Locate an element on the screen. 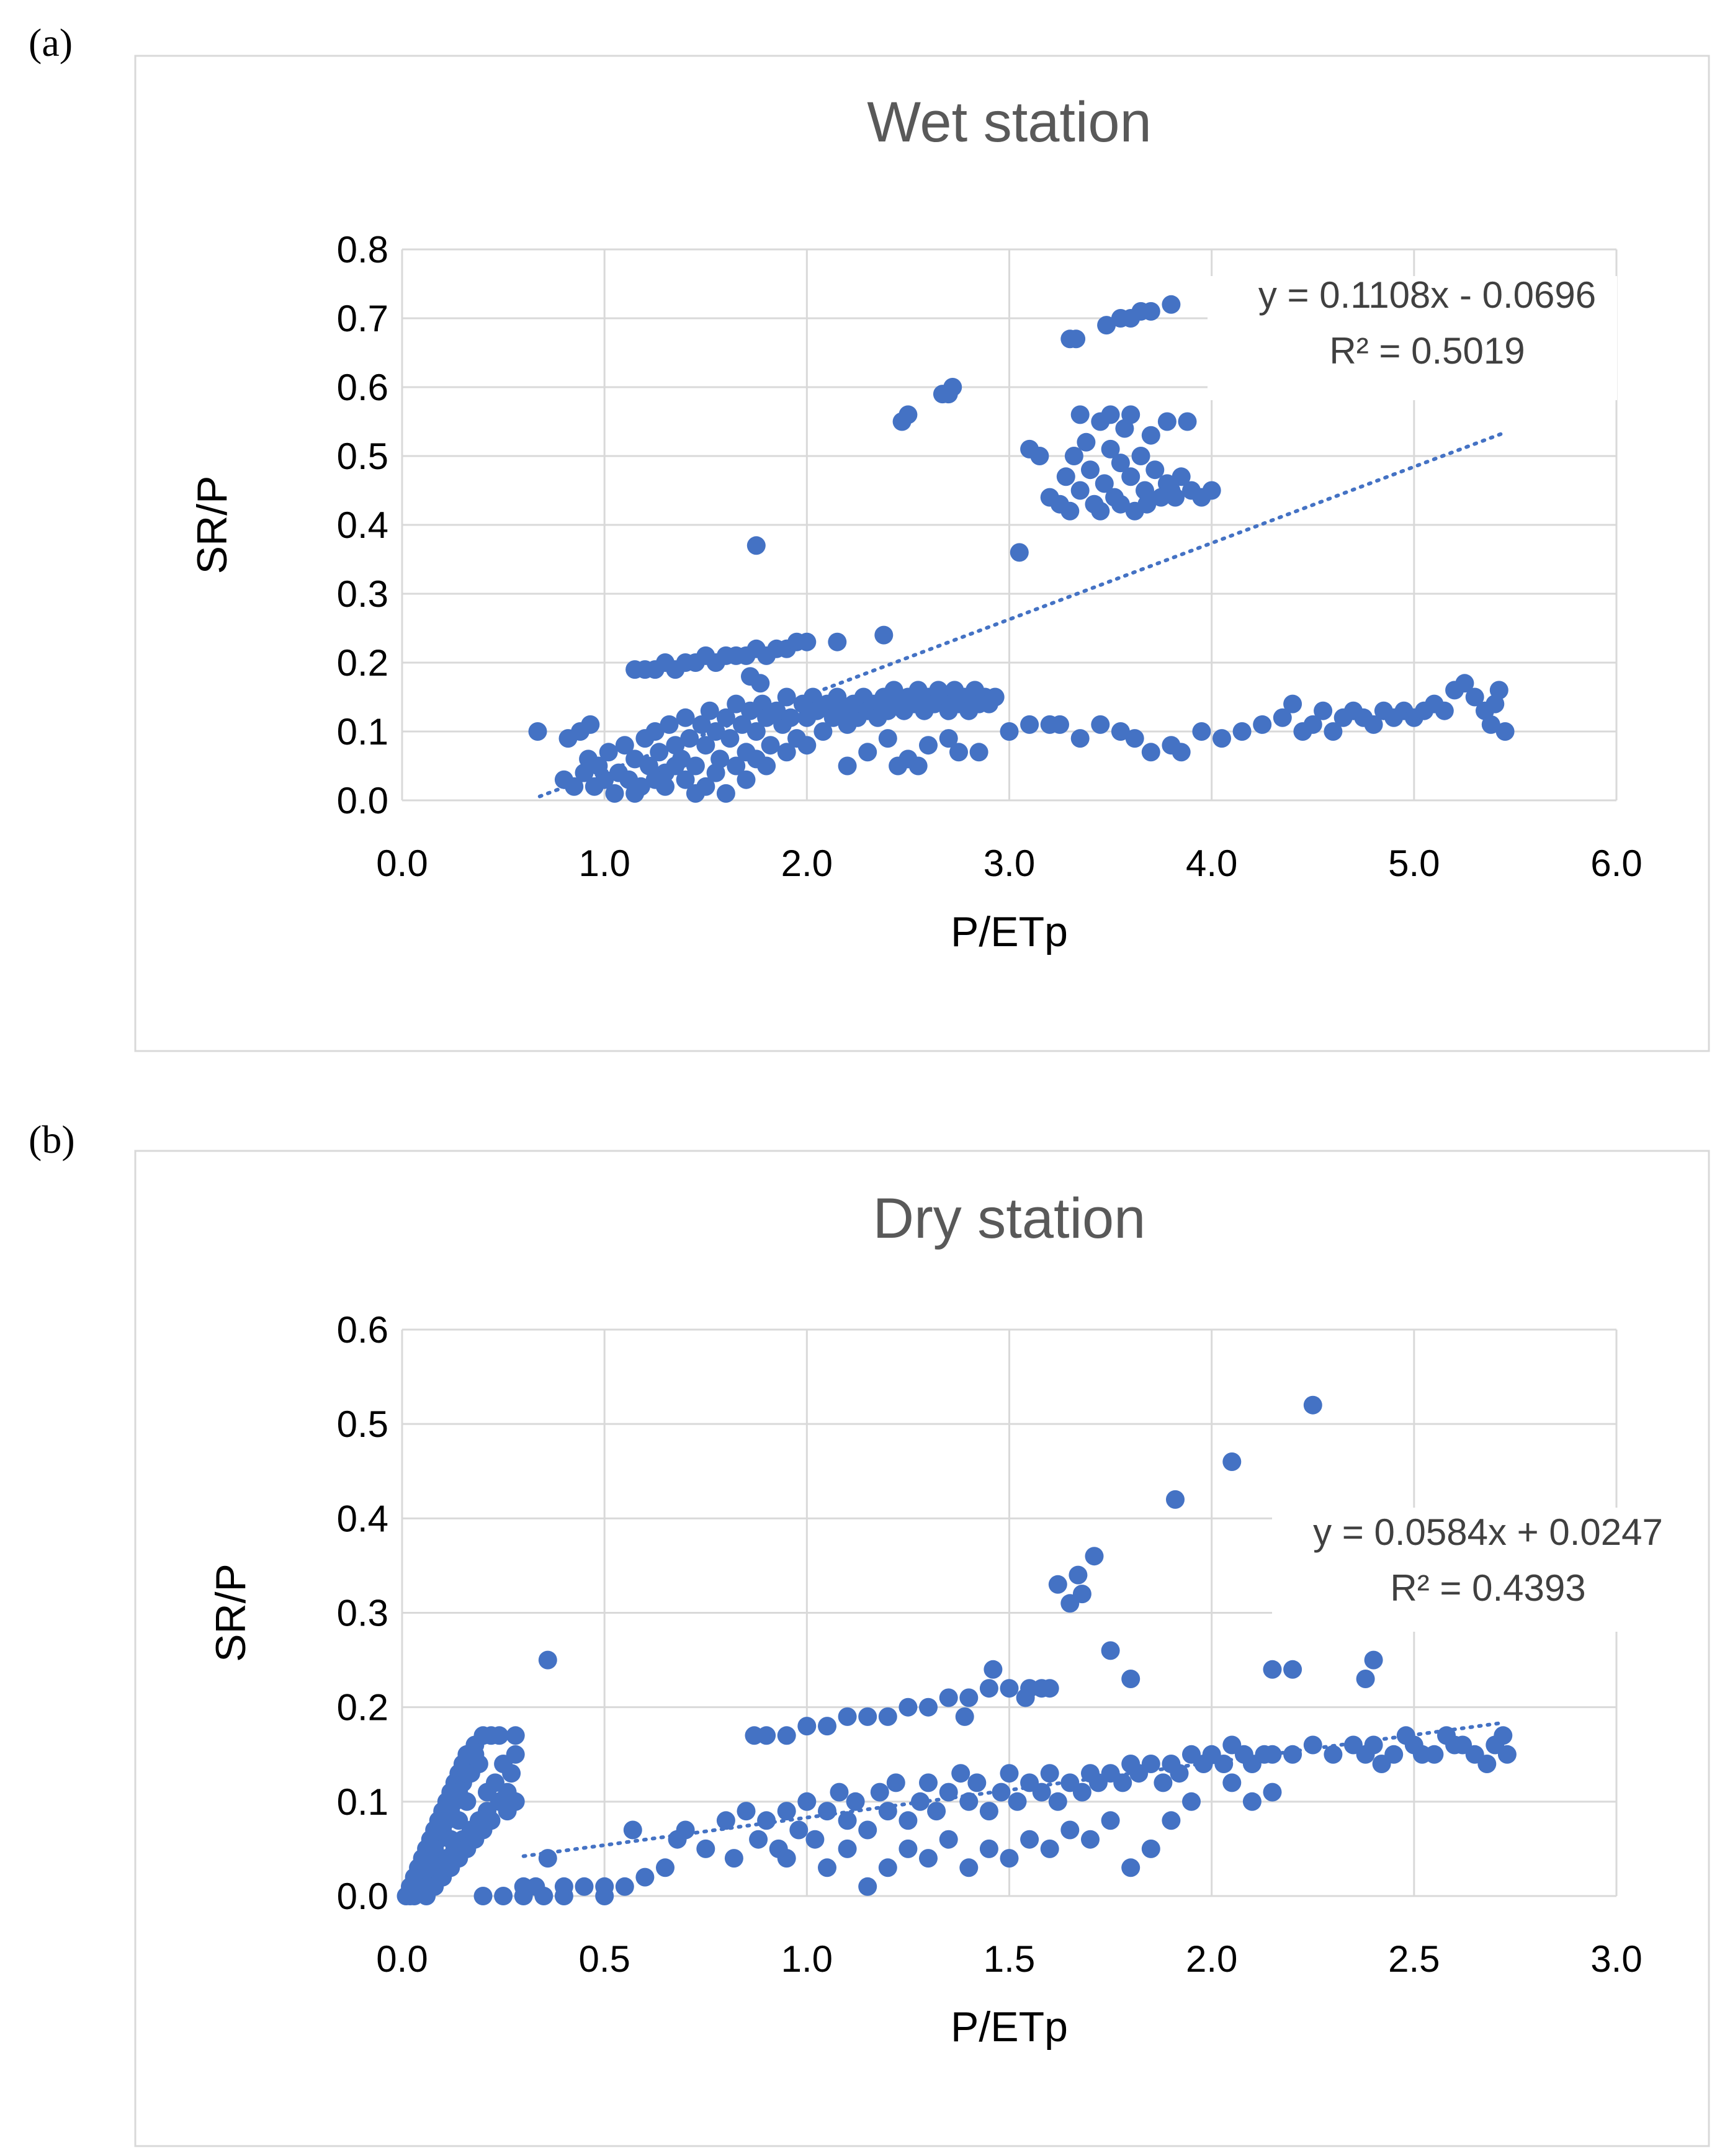 This screenshot has width=1730, height=2156. chart-a-points is located at coordinates (1021, 549).